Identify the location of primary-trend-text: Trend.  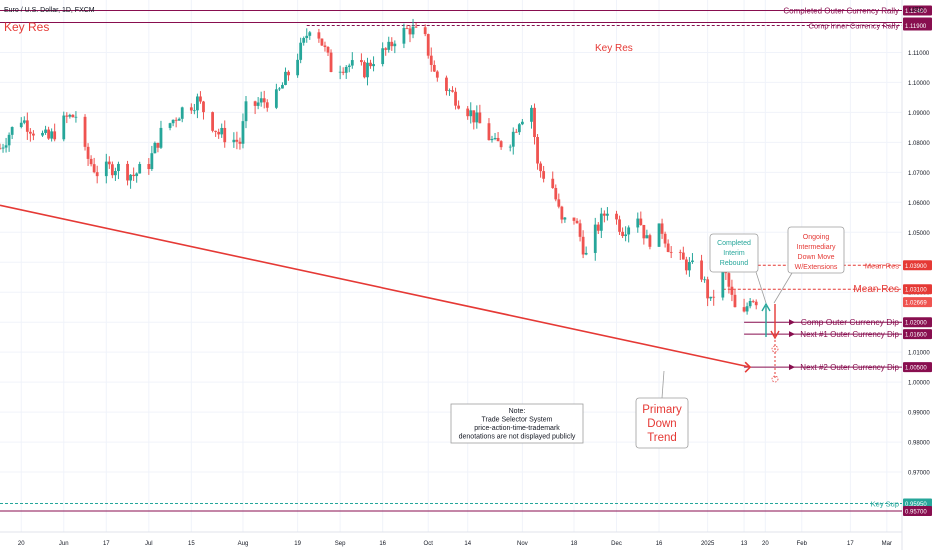
(662, 438).